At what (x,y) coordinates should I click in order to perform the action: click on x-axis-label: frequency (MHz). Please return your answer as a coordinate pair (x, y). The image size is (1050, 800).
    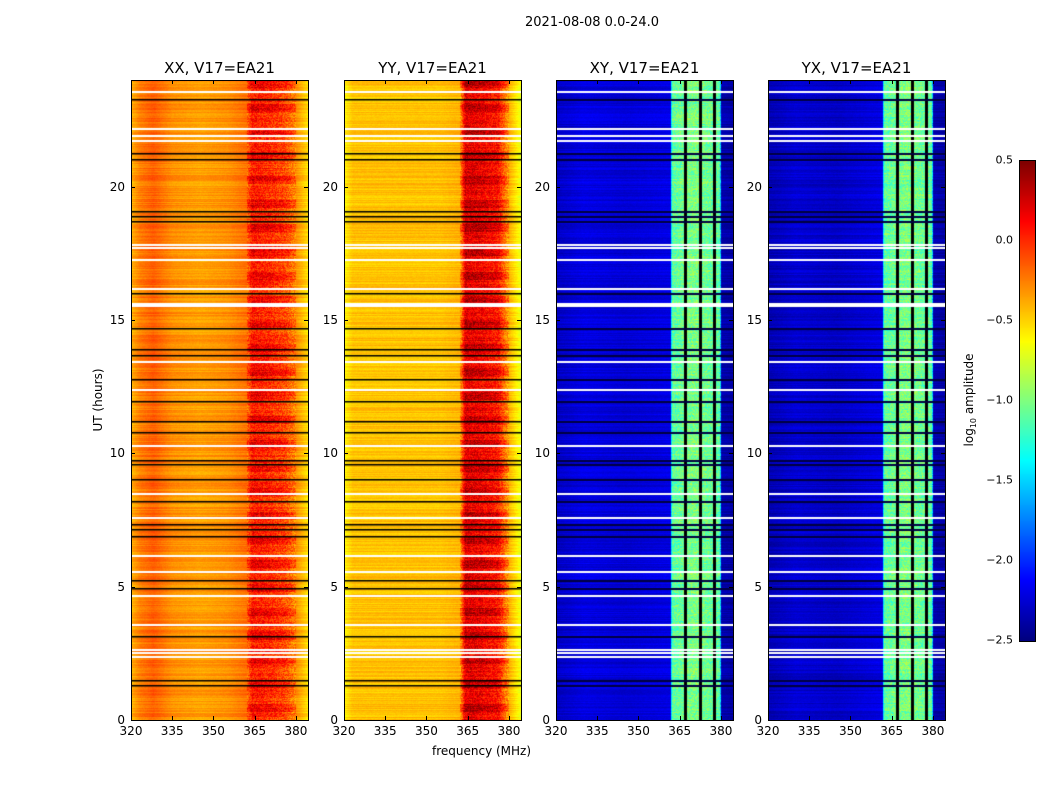
    Looking at the image, I should click on (482, 751).